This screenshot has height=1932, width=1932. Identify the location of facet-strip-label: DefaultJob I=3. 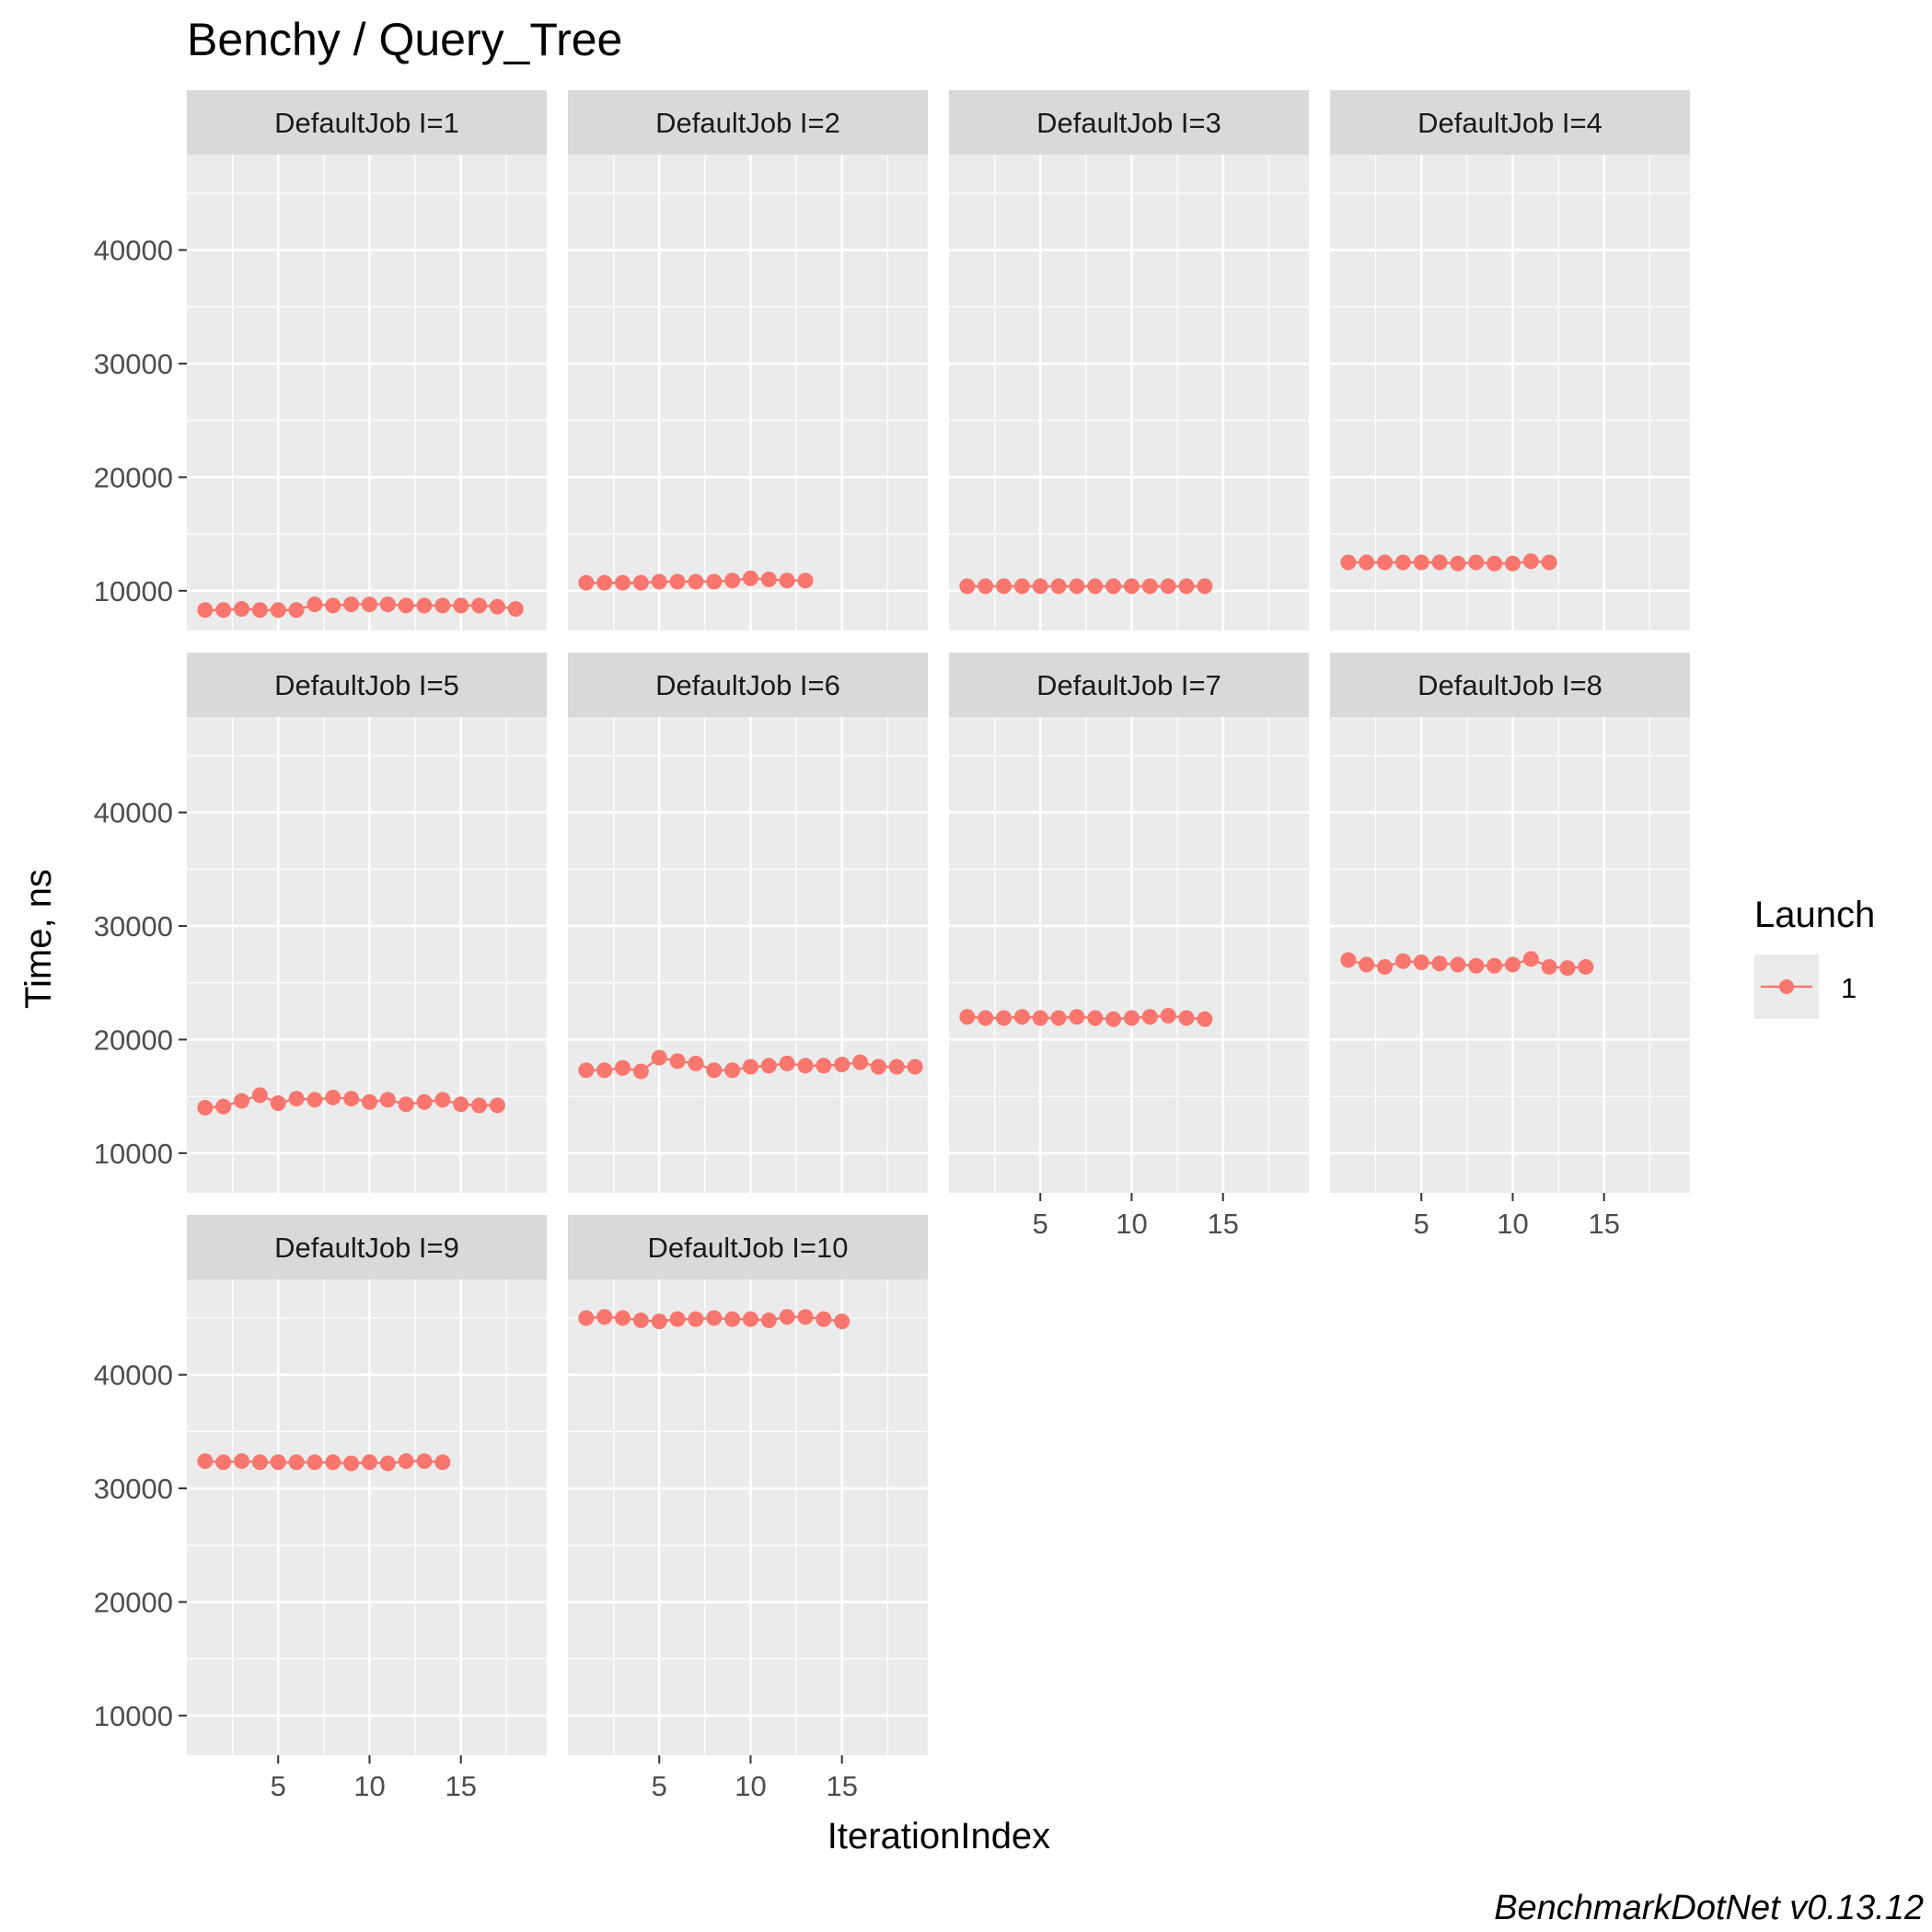
(1129, 123).